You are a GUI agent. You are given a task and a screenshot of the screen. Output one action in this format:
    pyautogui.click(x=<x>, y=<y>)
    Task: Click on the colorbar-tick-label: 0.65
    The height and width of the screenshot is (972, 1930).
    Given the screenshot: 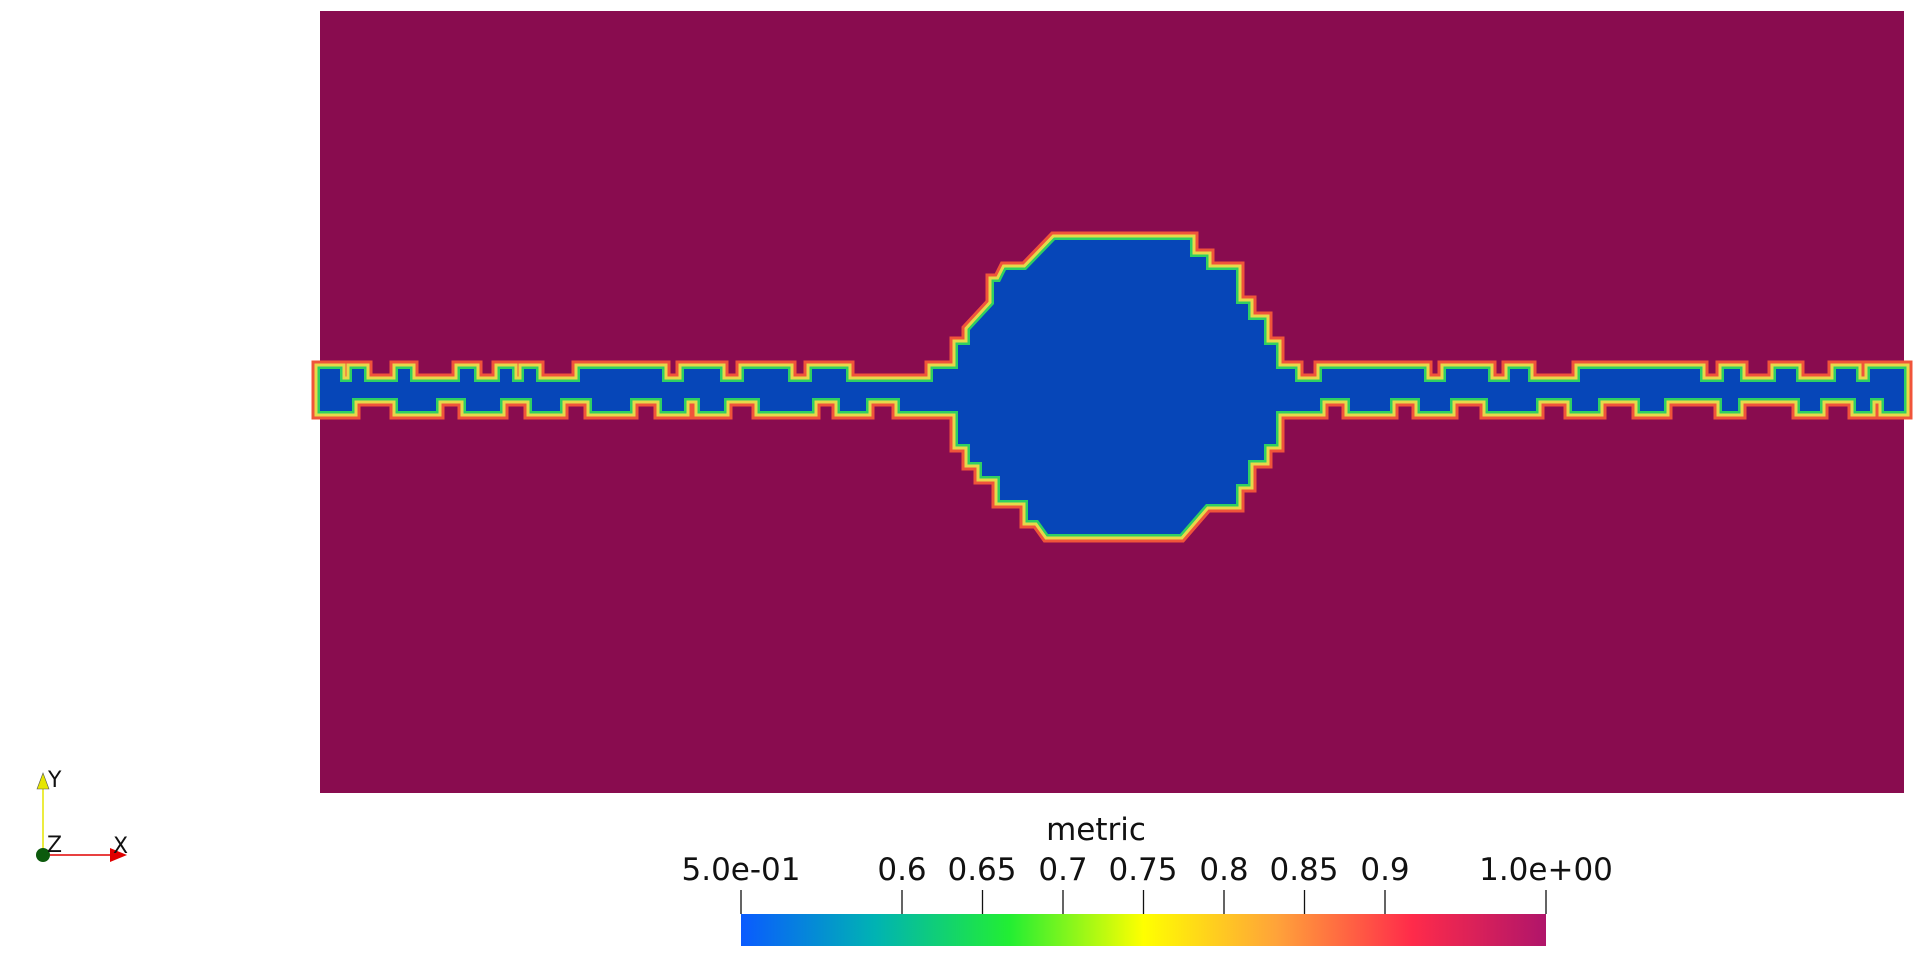 What is the action you would take?
    pyautogui.click(x=982, y=870)
    